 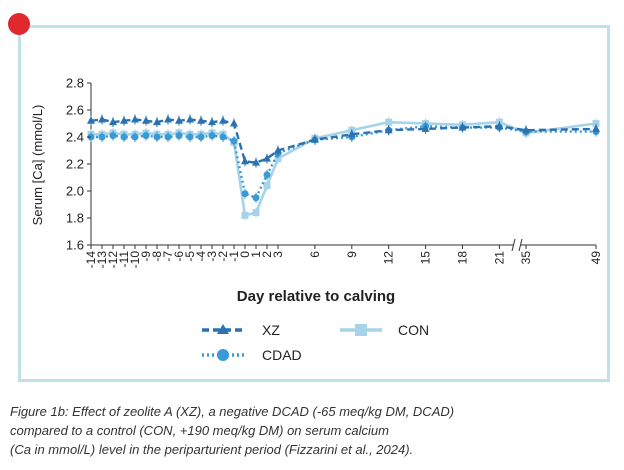 I want to click on x-tick-label: 6, so click(x=315, y=254).